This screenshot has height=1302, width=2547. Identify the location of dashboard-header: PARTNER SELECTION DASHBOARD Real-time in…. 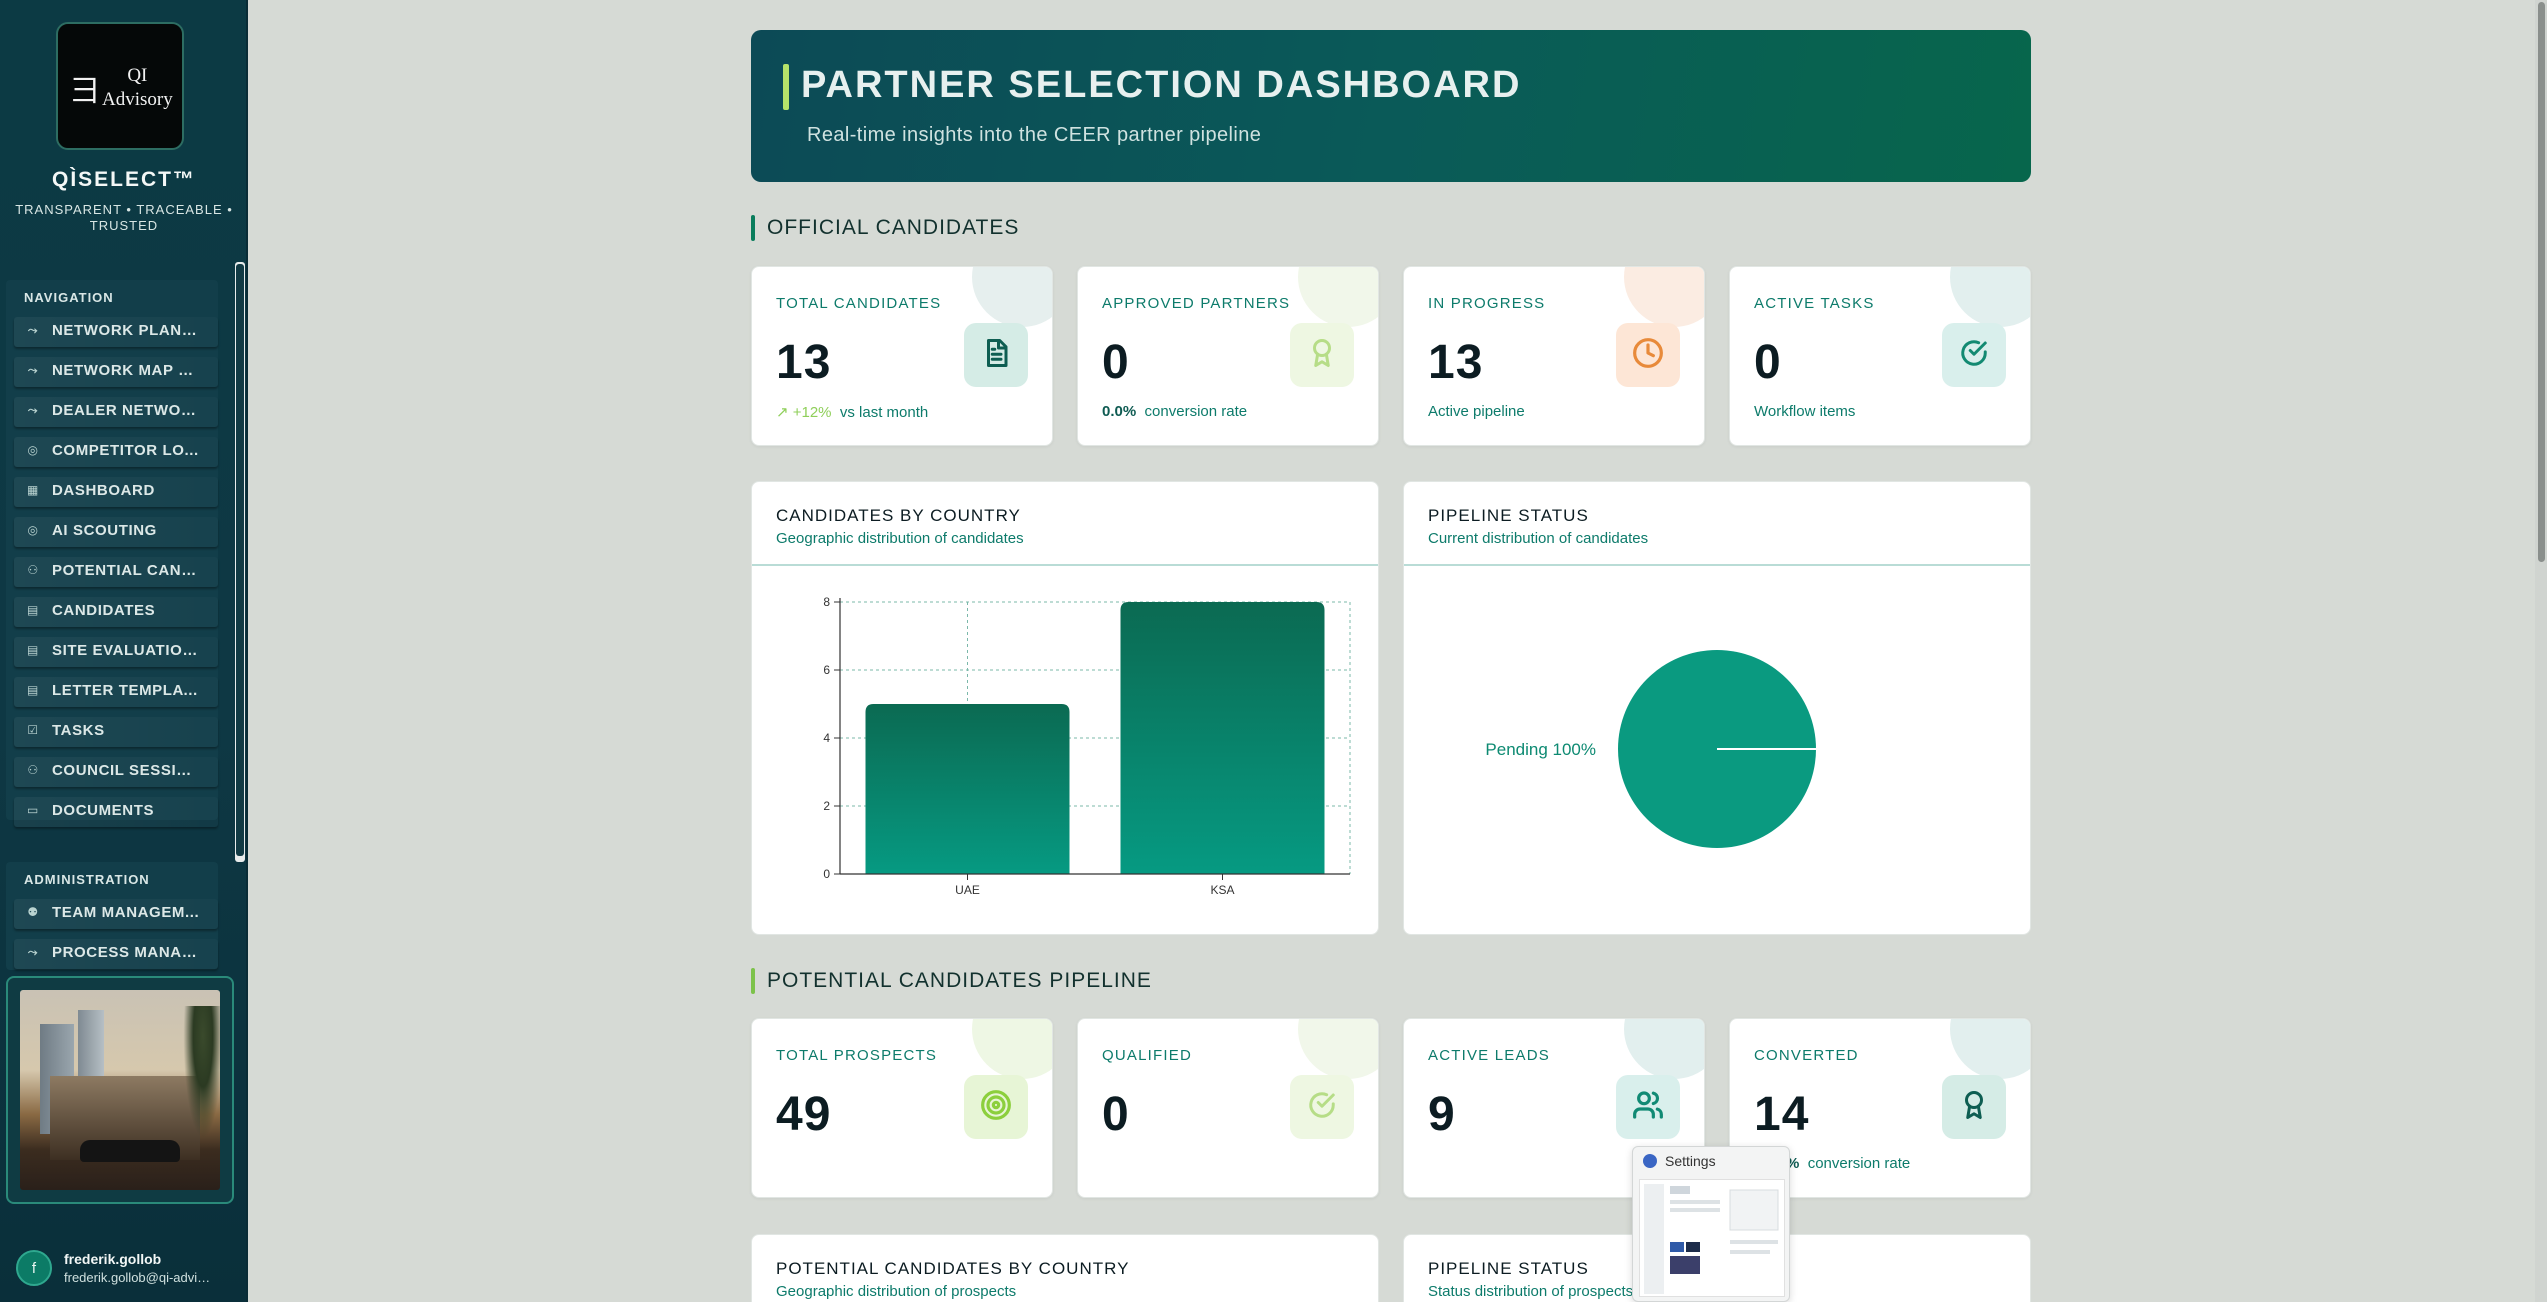
(1391, 106).